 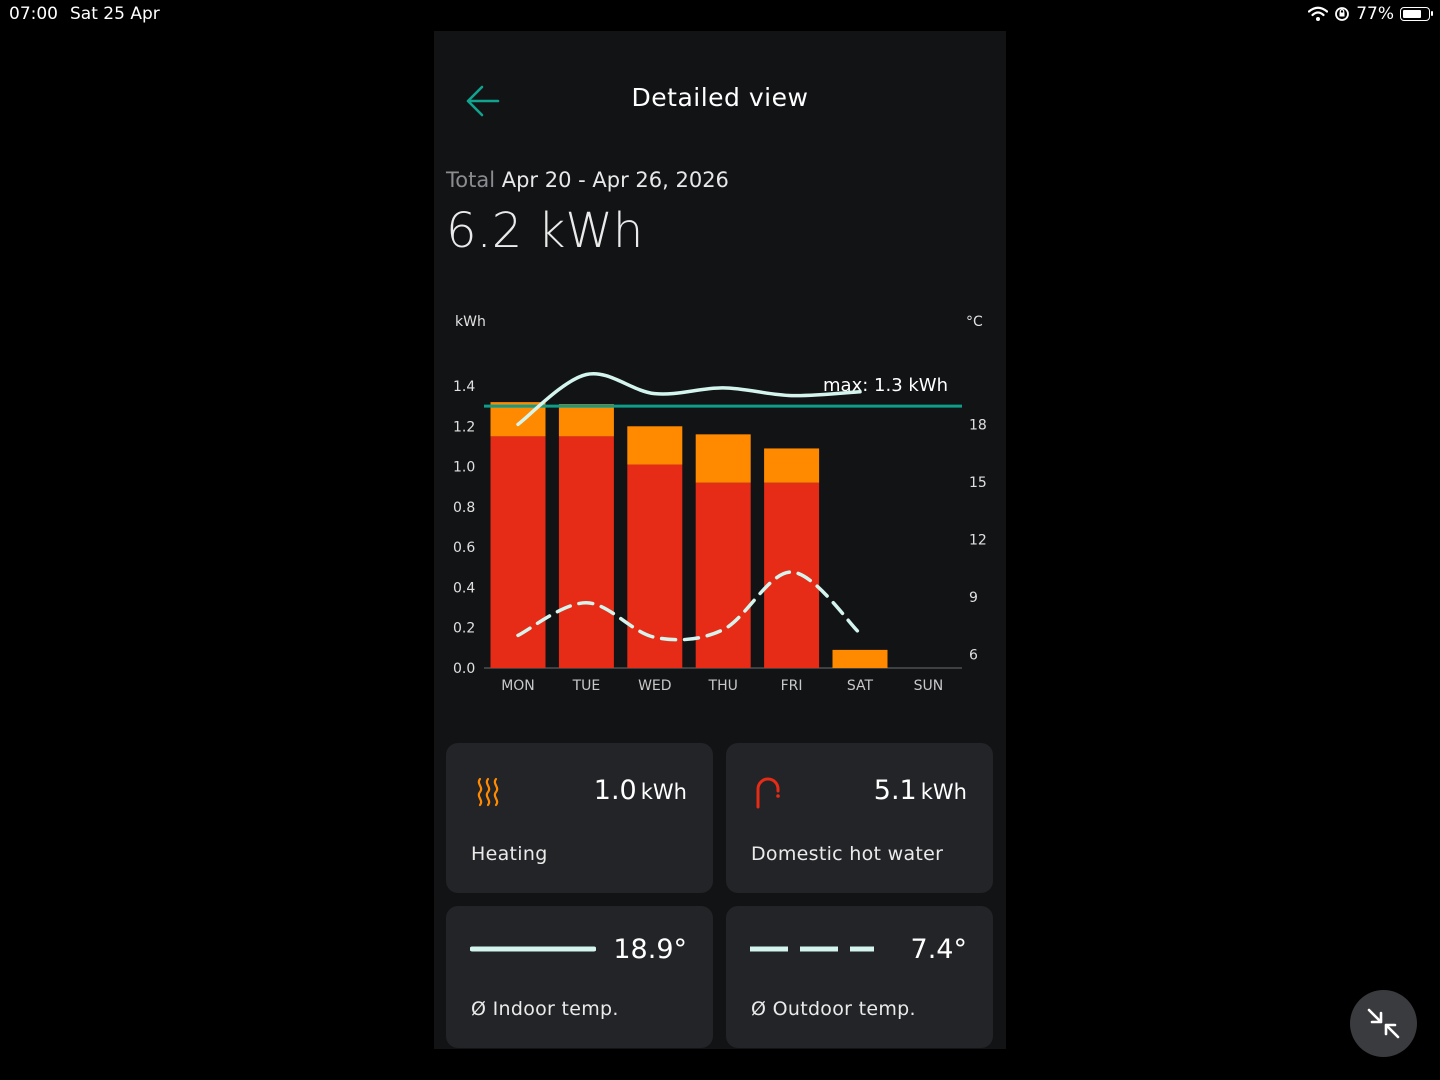 What do you see at coordinates (938, 949) in the screenshot?
I see `outdoor-temp-value: 7.4°` at bounding box center [938, 949].